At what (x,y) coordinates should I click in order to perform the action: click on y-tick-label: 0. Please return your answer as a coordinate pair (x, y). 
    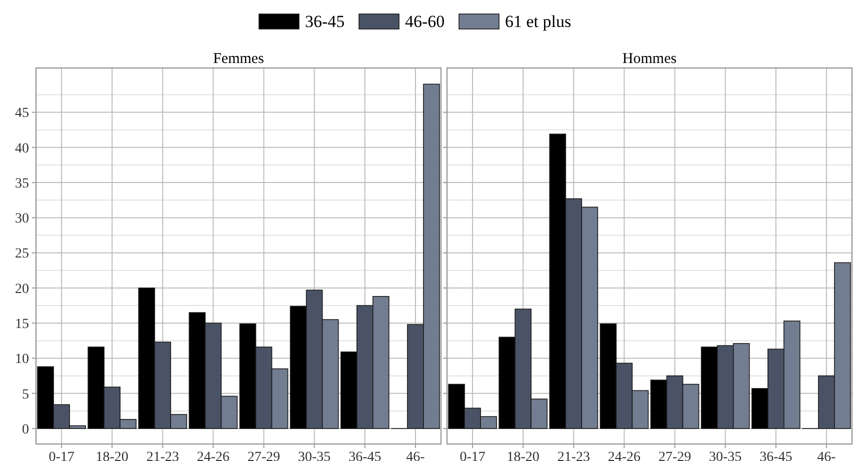
    Looking at the image, I should click on (25, 430).